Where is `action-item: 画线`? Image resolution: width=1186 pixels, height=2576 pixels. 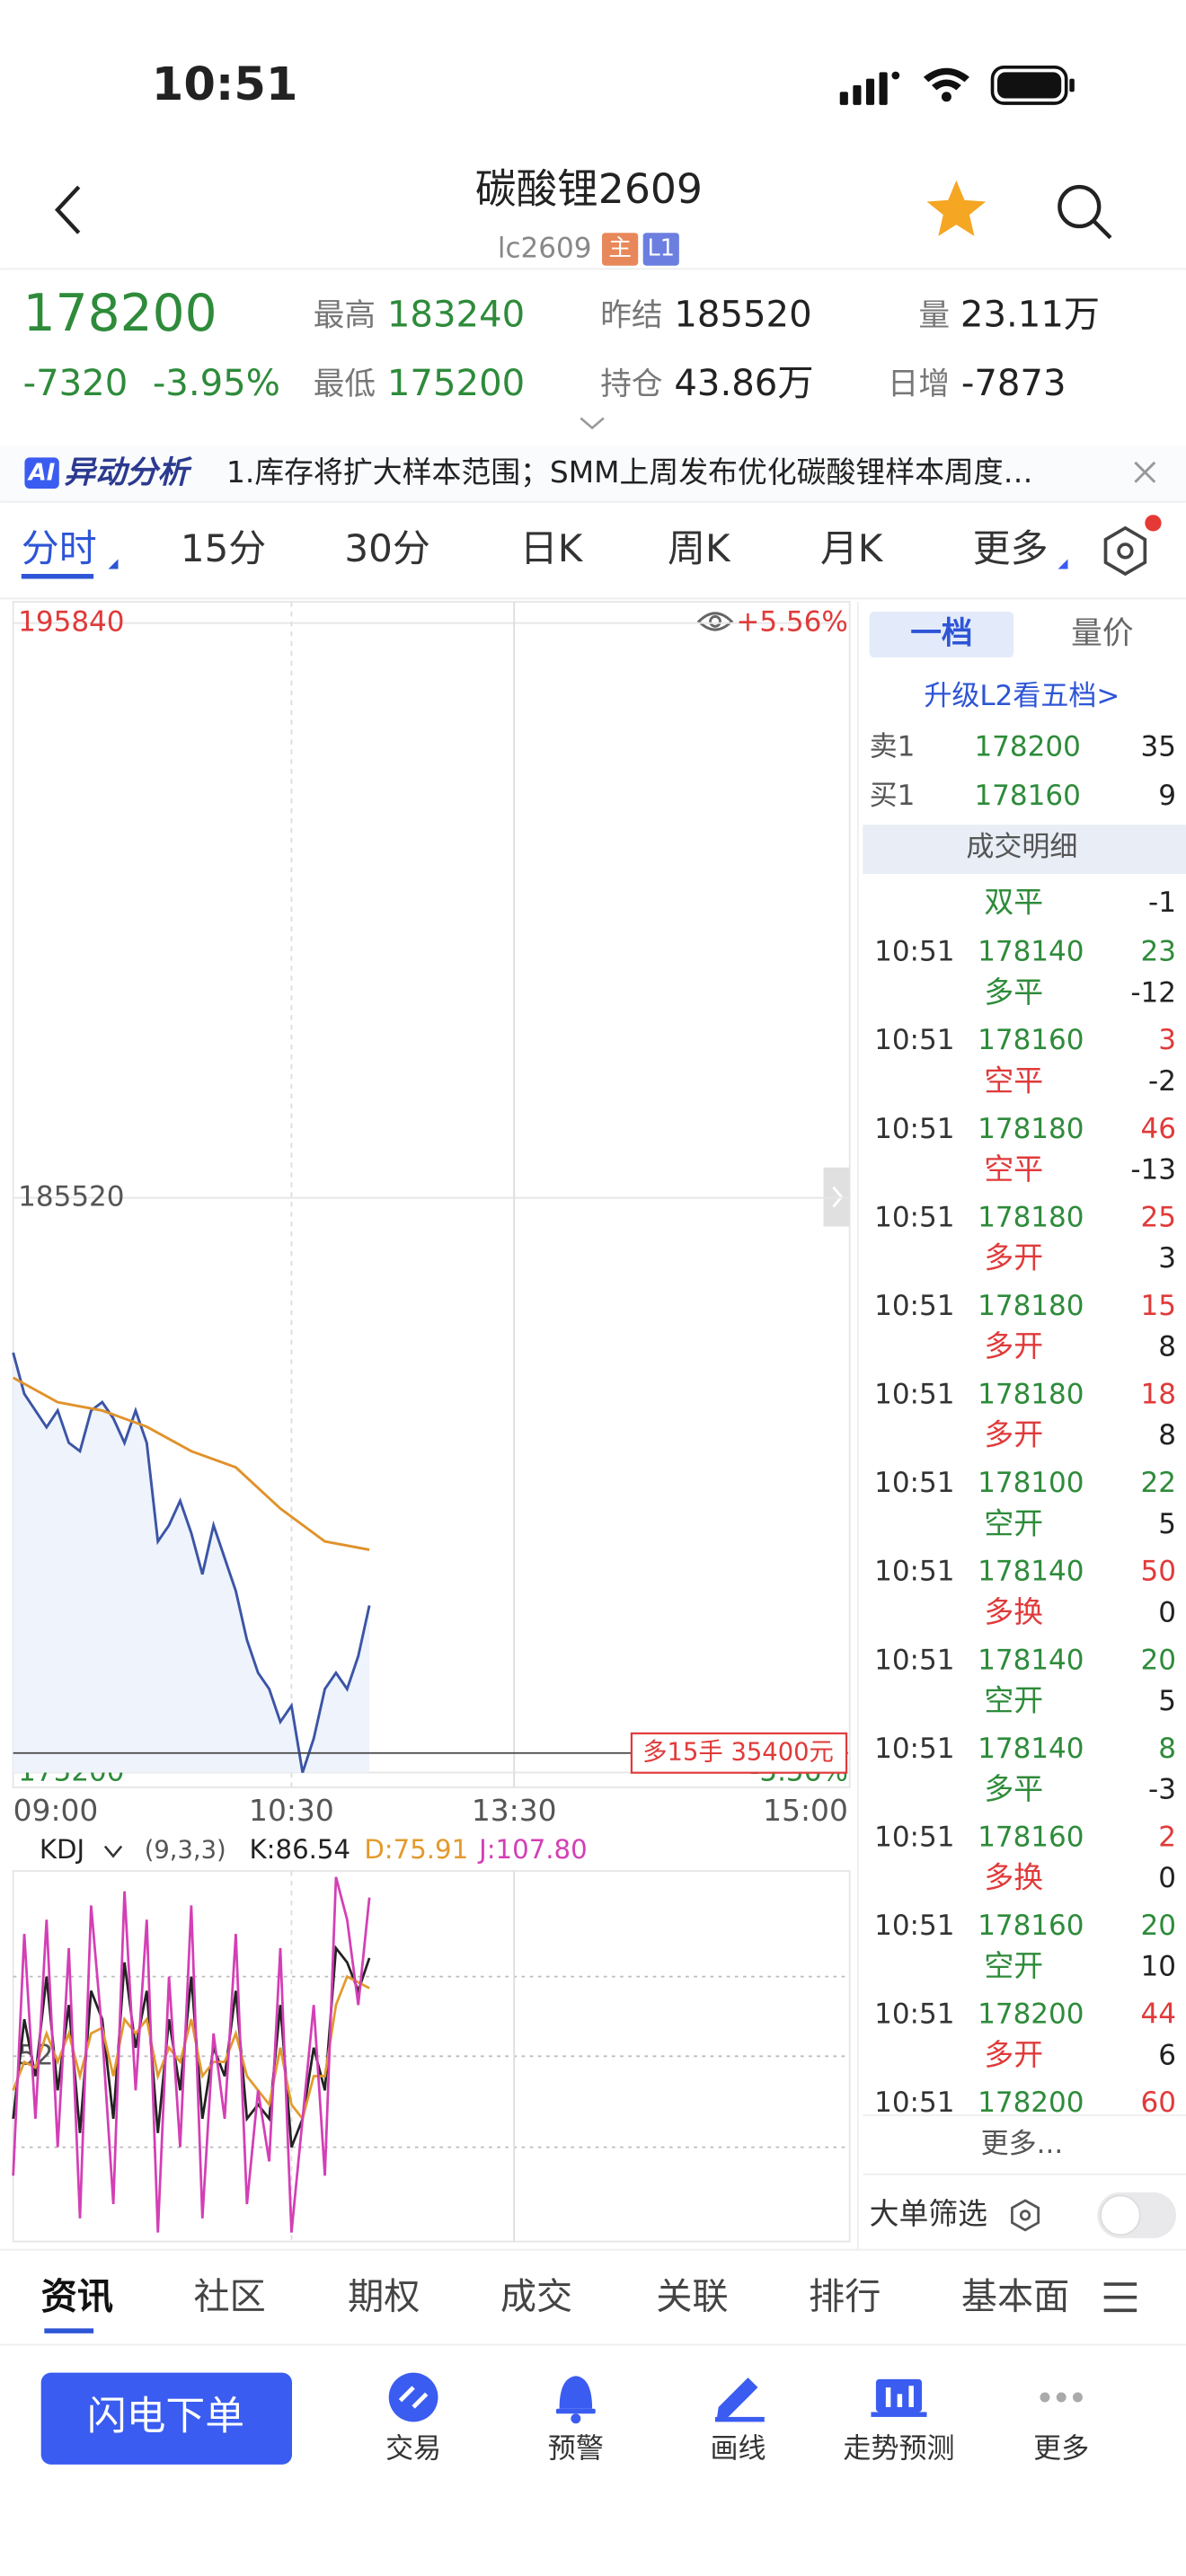
action-item: 画线 is located at coordinates (738, 2448).